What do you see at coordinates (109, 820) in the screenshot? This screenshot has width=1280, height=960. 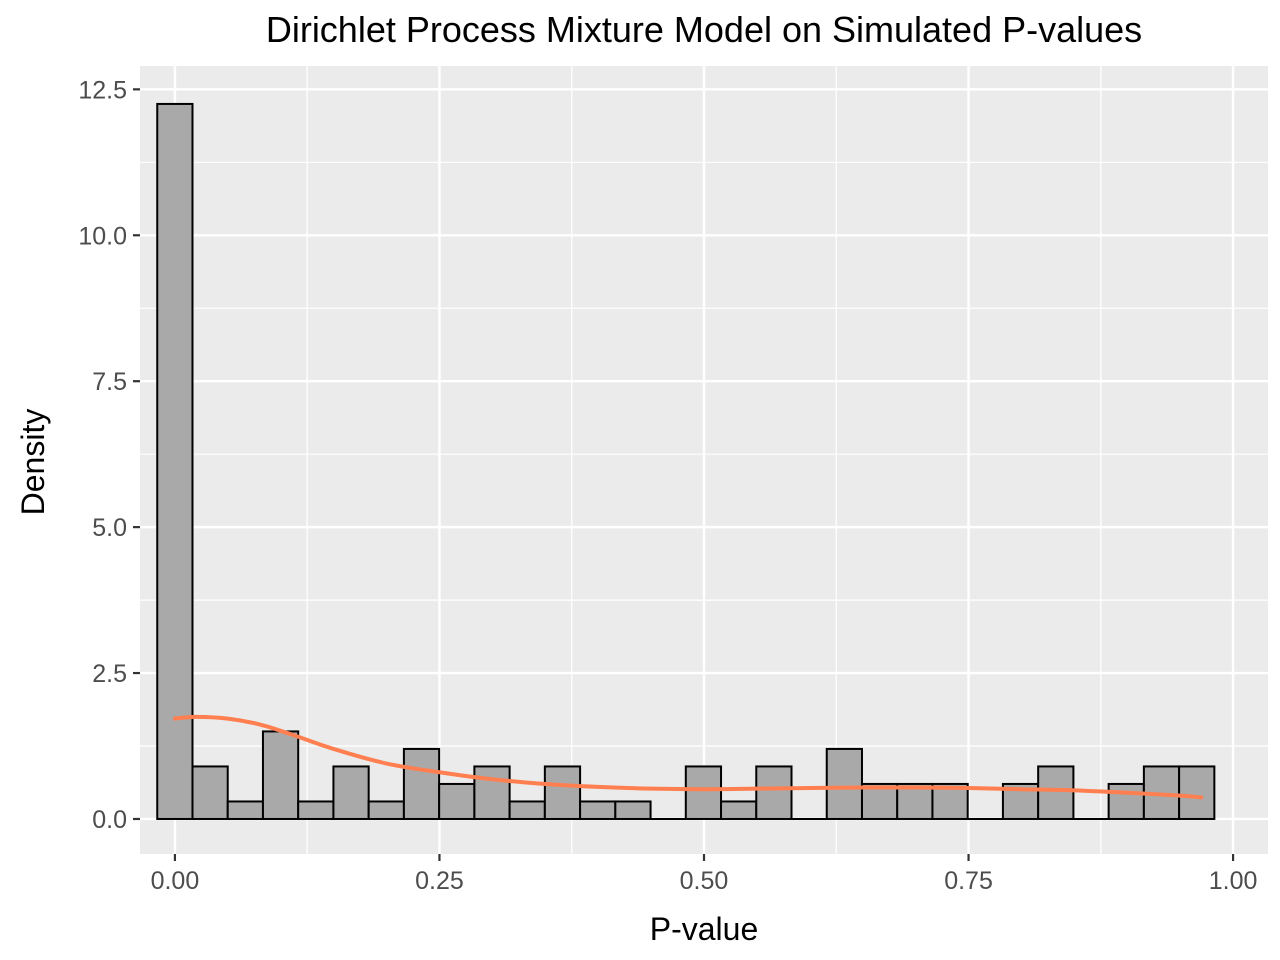 I see `y-tick-label: 0.0` at bounding box center [109, 820].